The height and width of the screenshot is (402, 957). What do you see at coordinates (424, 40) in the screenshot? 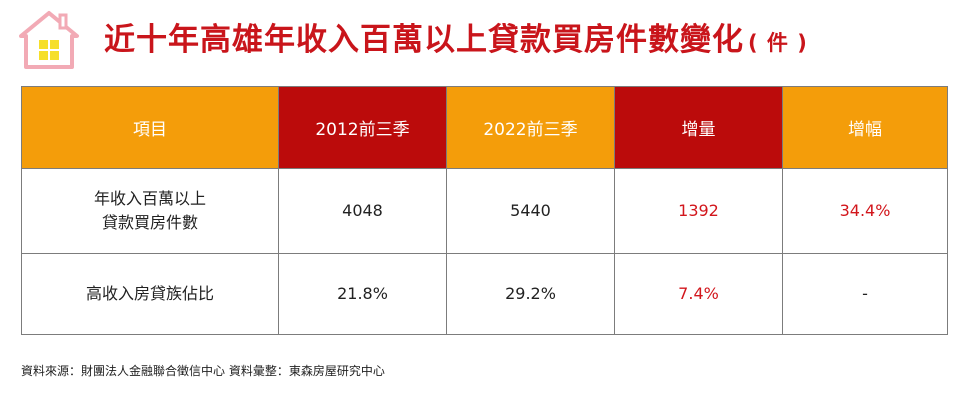
I see `title-text: 近十年高雄年收入百萬以上貸款買房件數變化` at bounding box center [424, 40].